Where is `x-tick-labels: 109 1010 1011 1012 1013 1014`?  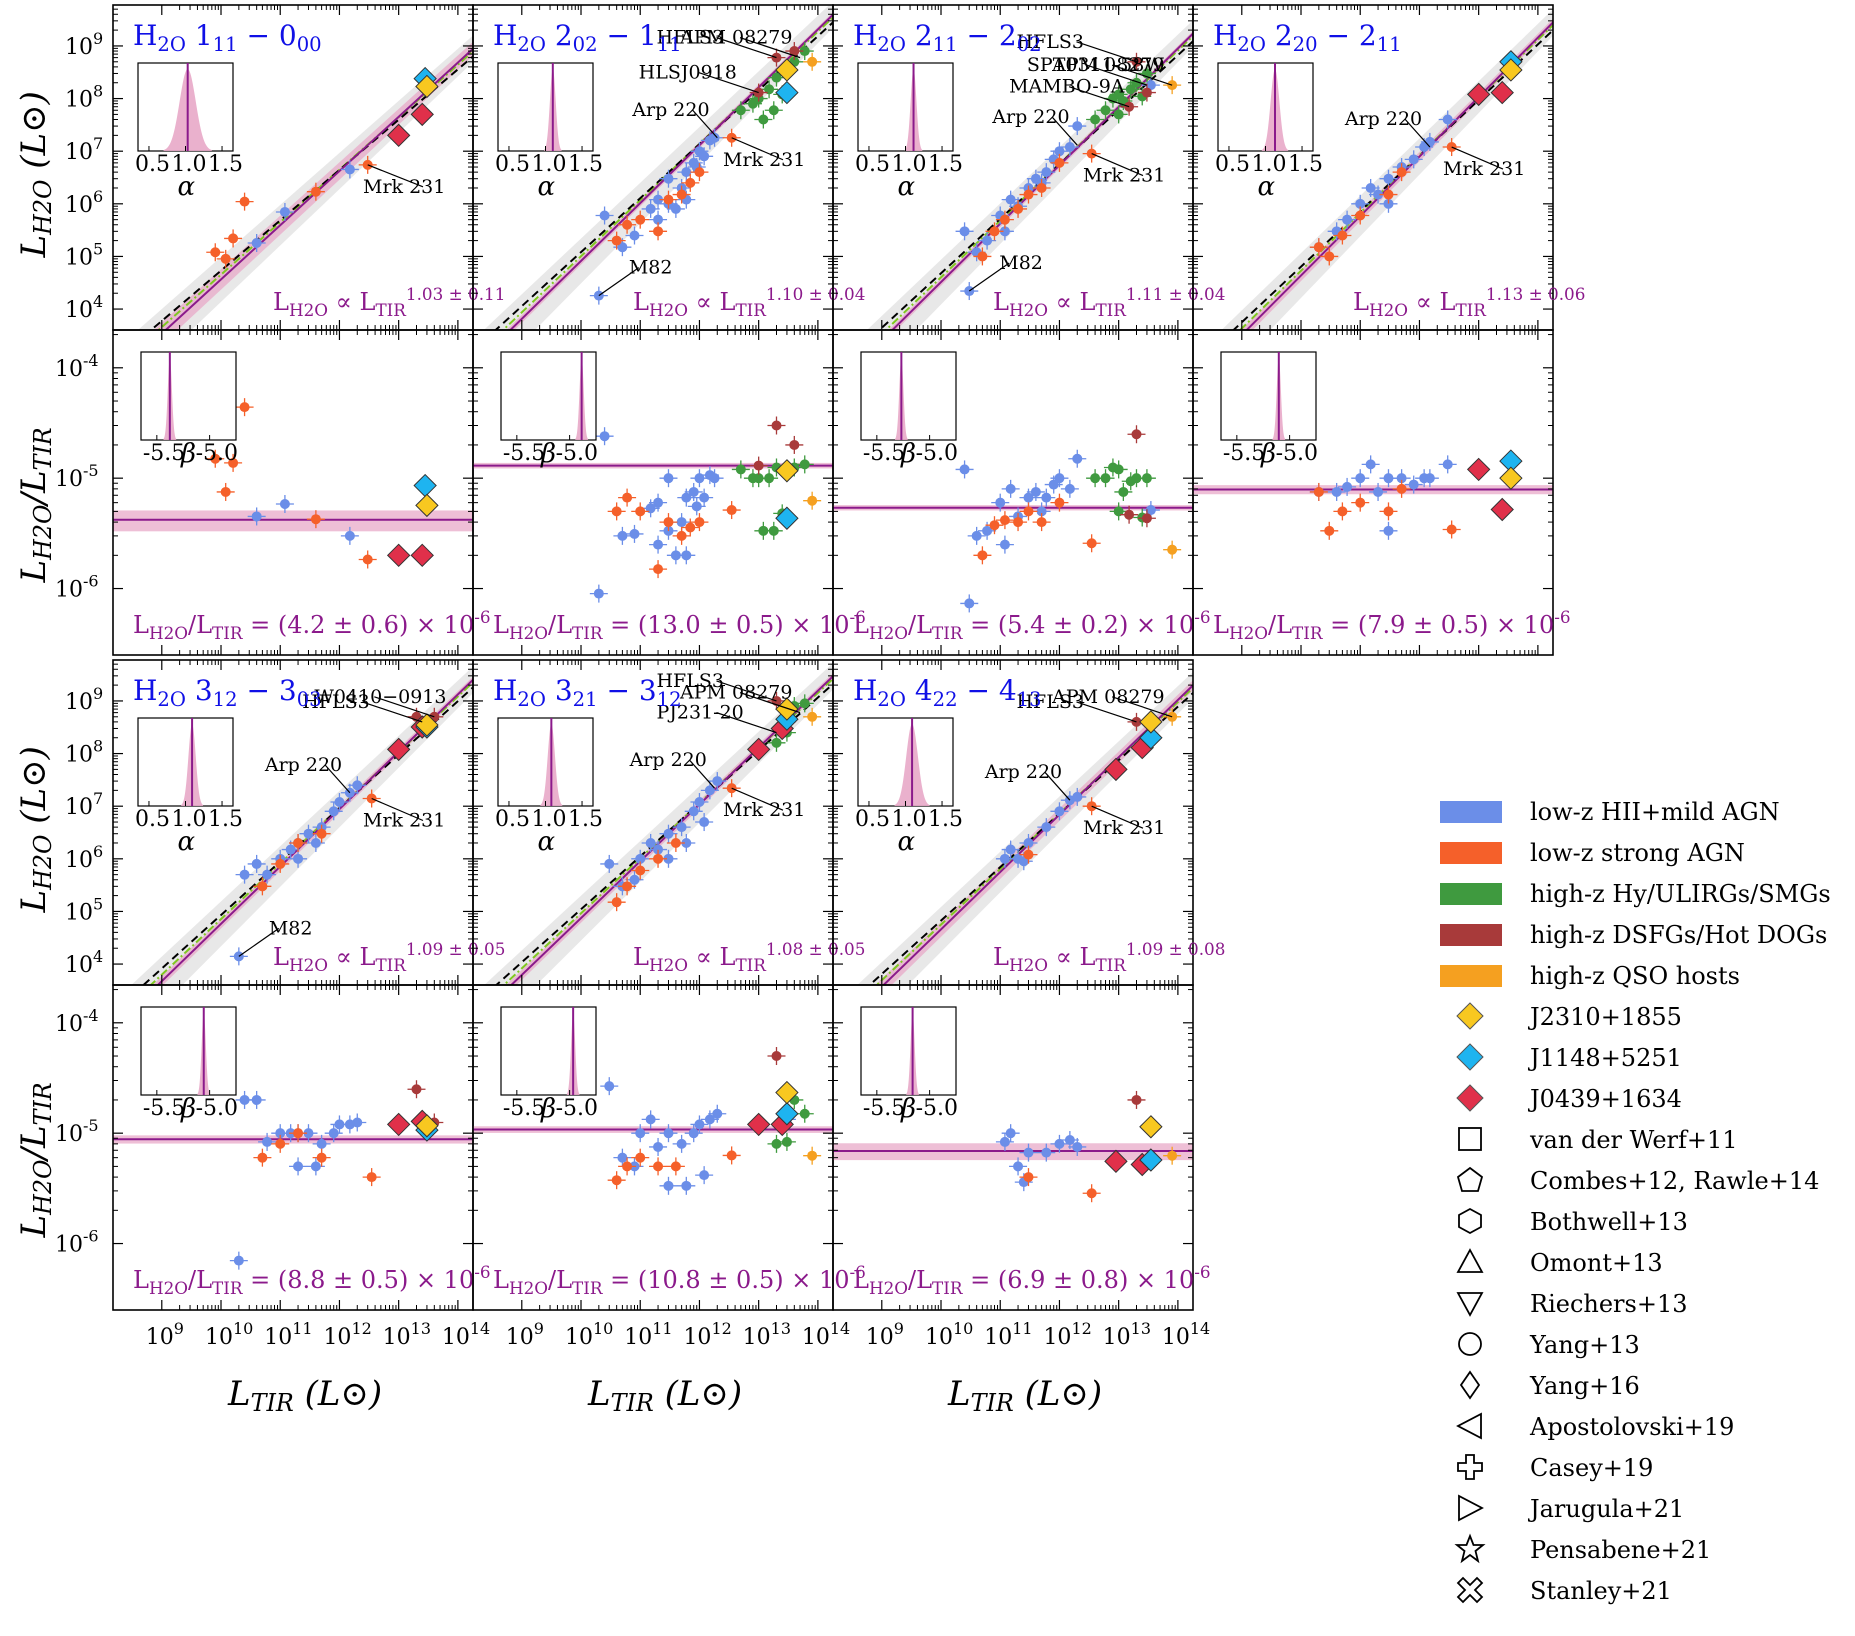
x-tick-labels: 109 1010 1011 1012 1013 1014 is located at coordinates (318, 1334).